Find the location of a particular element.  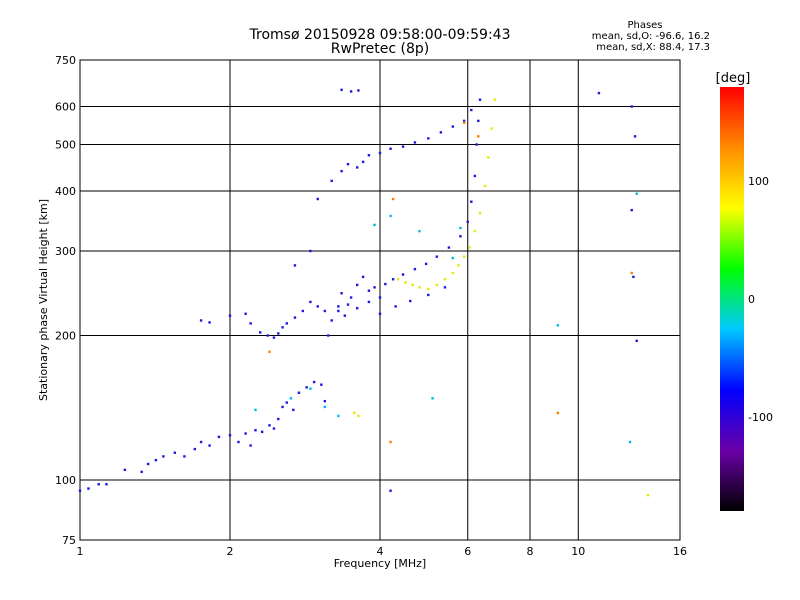

y-tick-label: 500 is located at coordinates (65, 145).